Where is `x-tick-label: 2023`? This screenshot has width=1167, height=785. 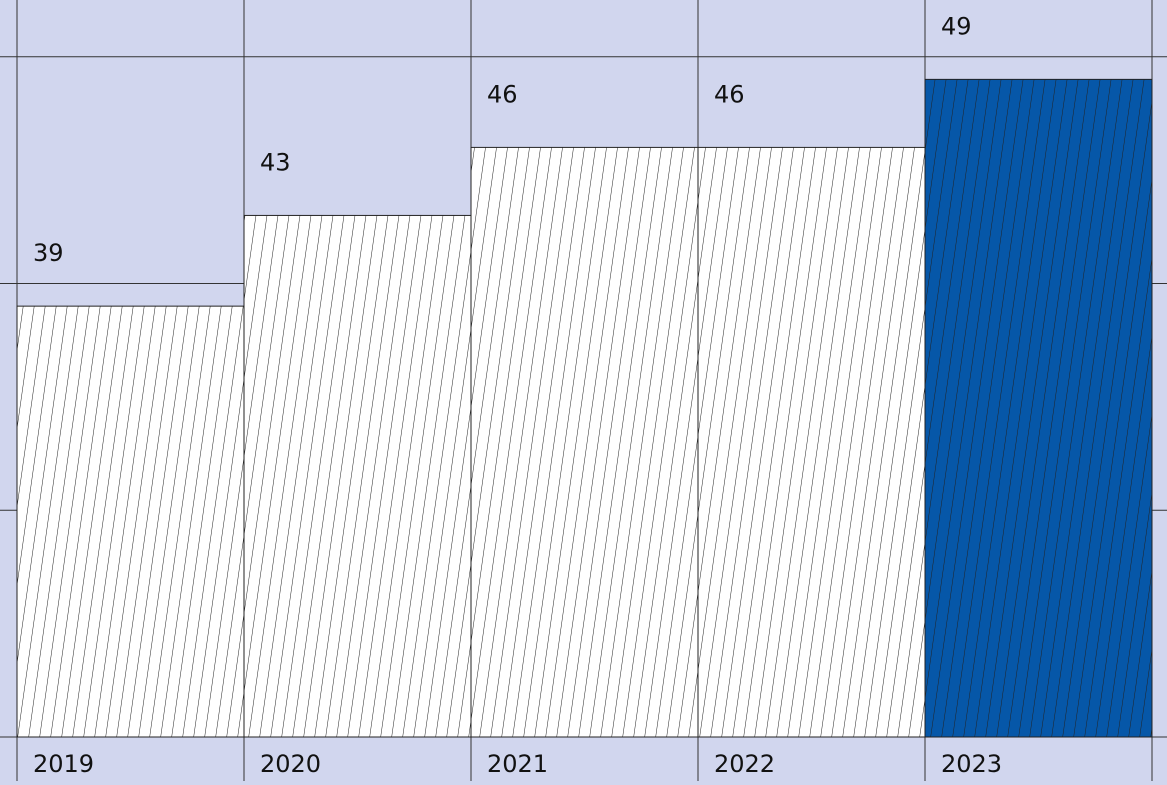 x-tick-label: 2023 is located at coordinates (971, 764).